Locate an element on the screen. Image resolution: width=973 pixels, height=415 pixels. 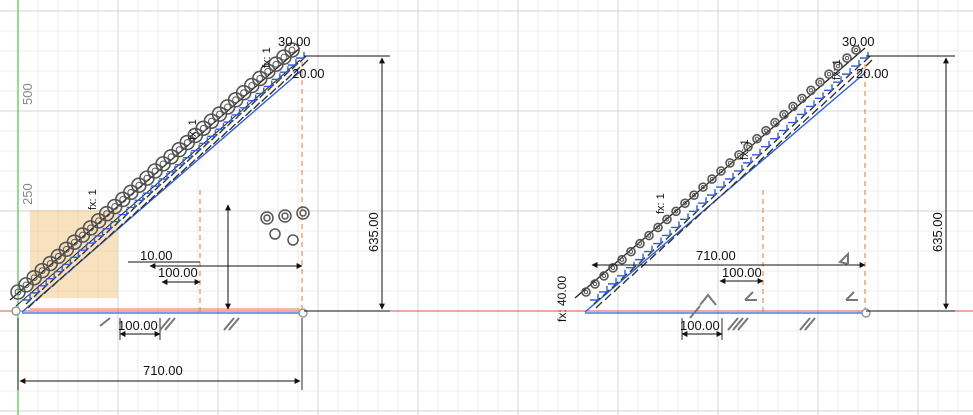
sketch-point-end is located at coordinates (303, 313).